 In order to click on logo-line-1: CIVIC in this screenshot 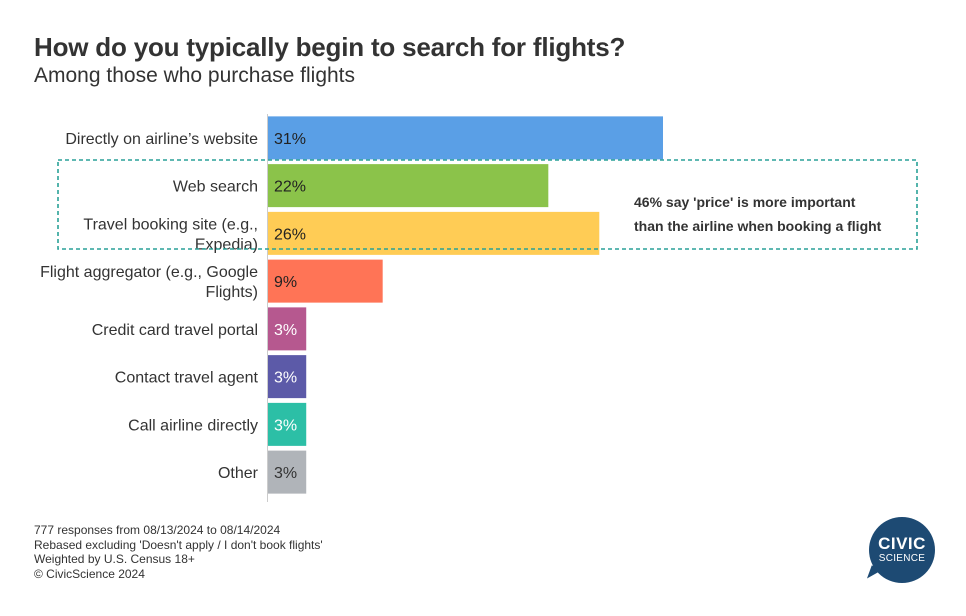, I will do `click(902, 543)`.